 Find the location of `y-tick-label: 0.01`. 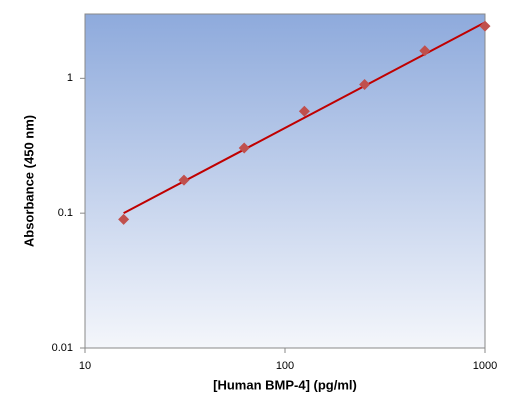

y-tick-label: 0.01 is located at coordinates (62, 348).